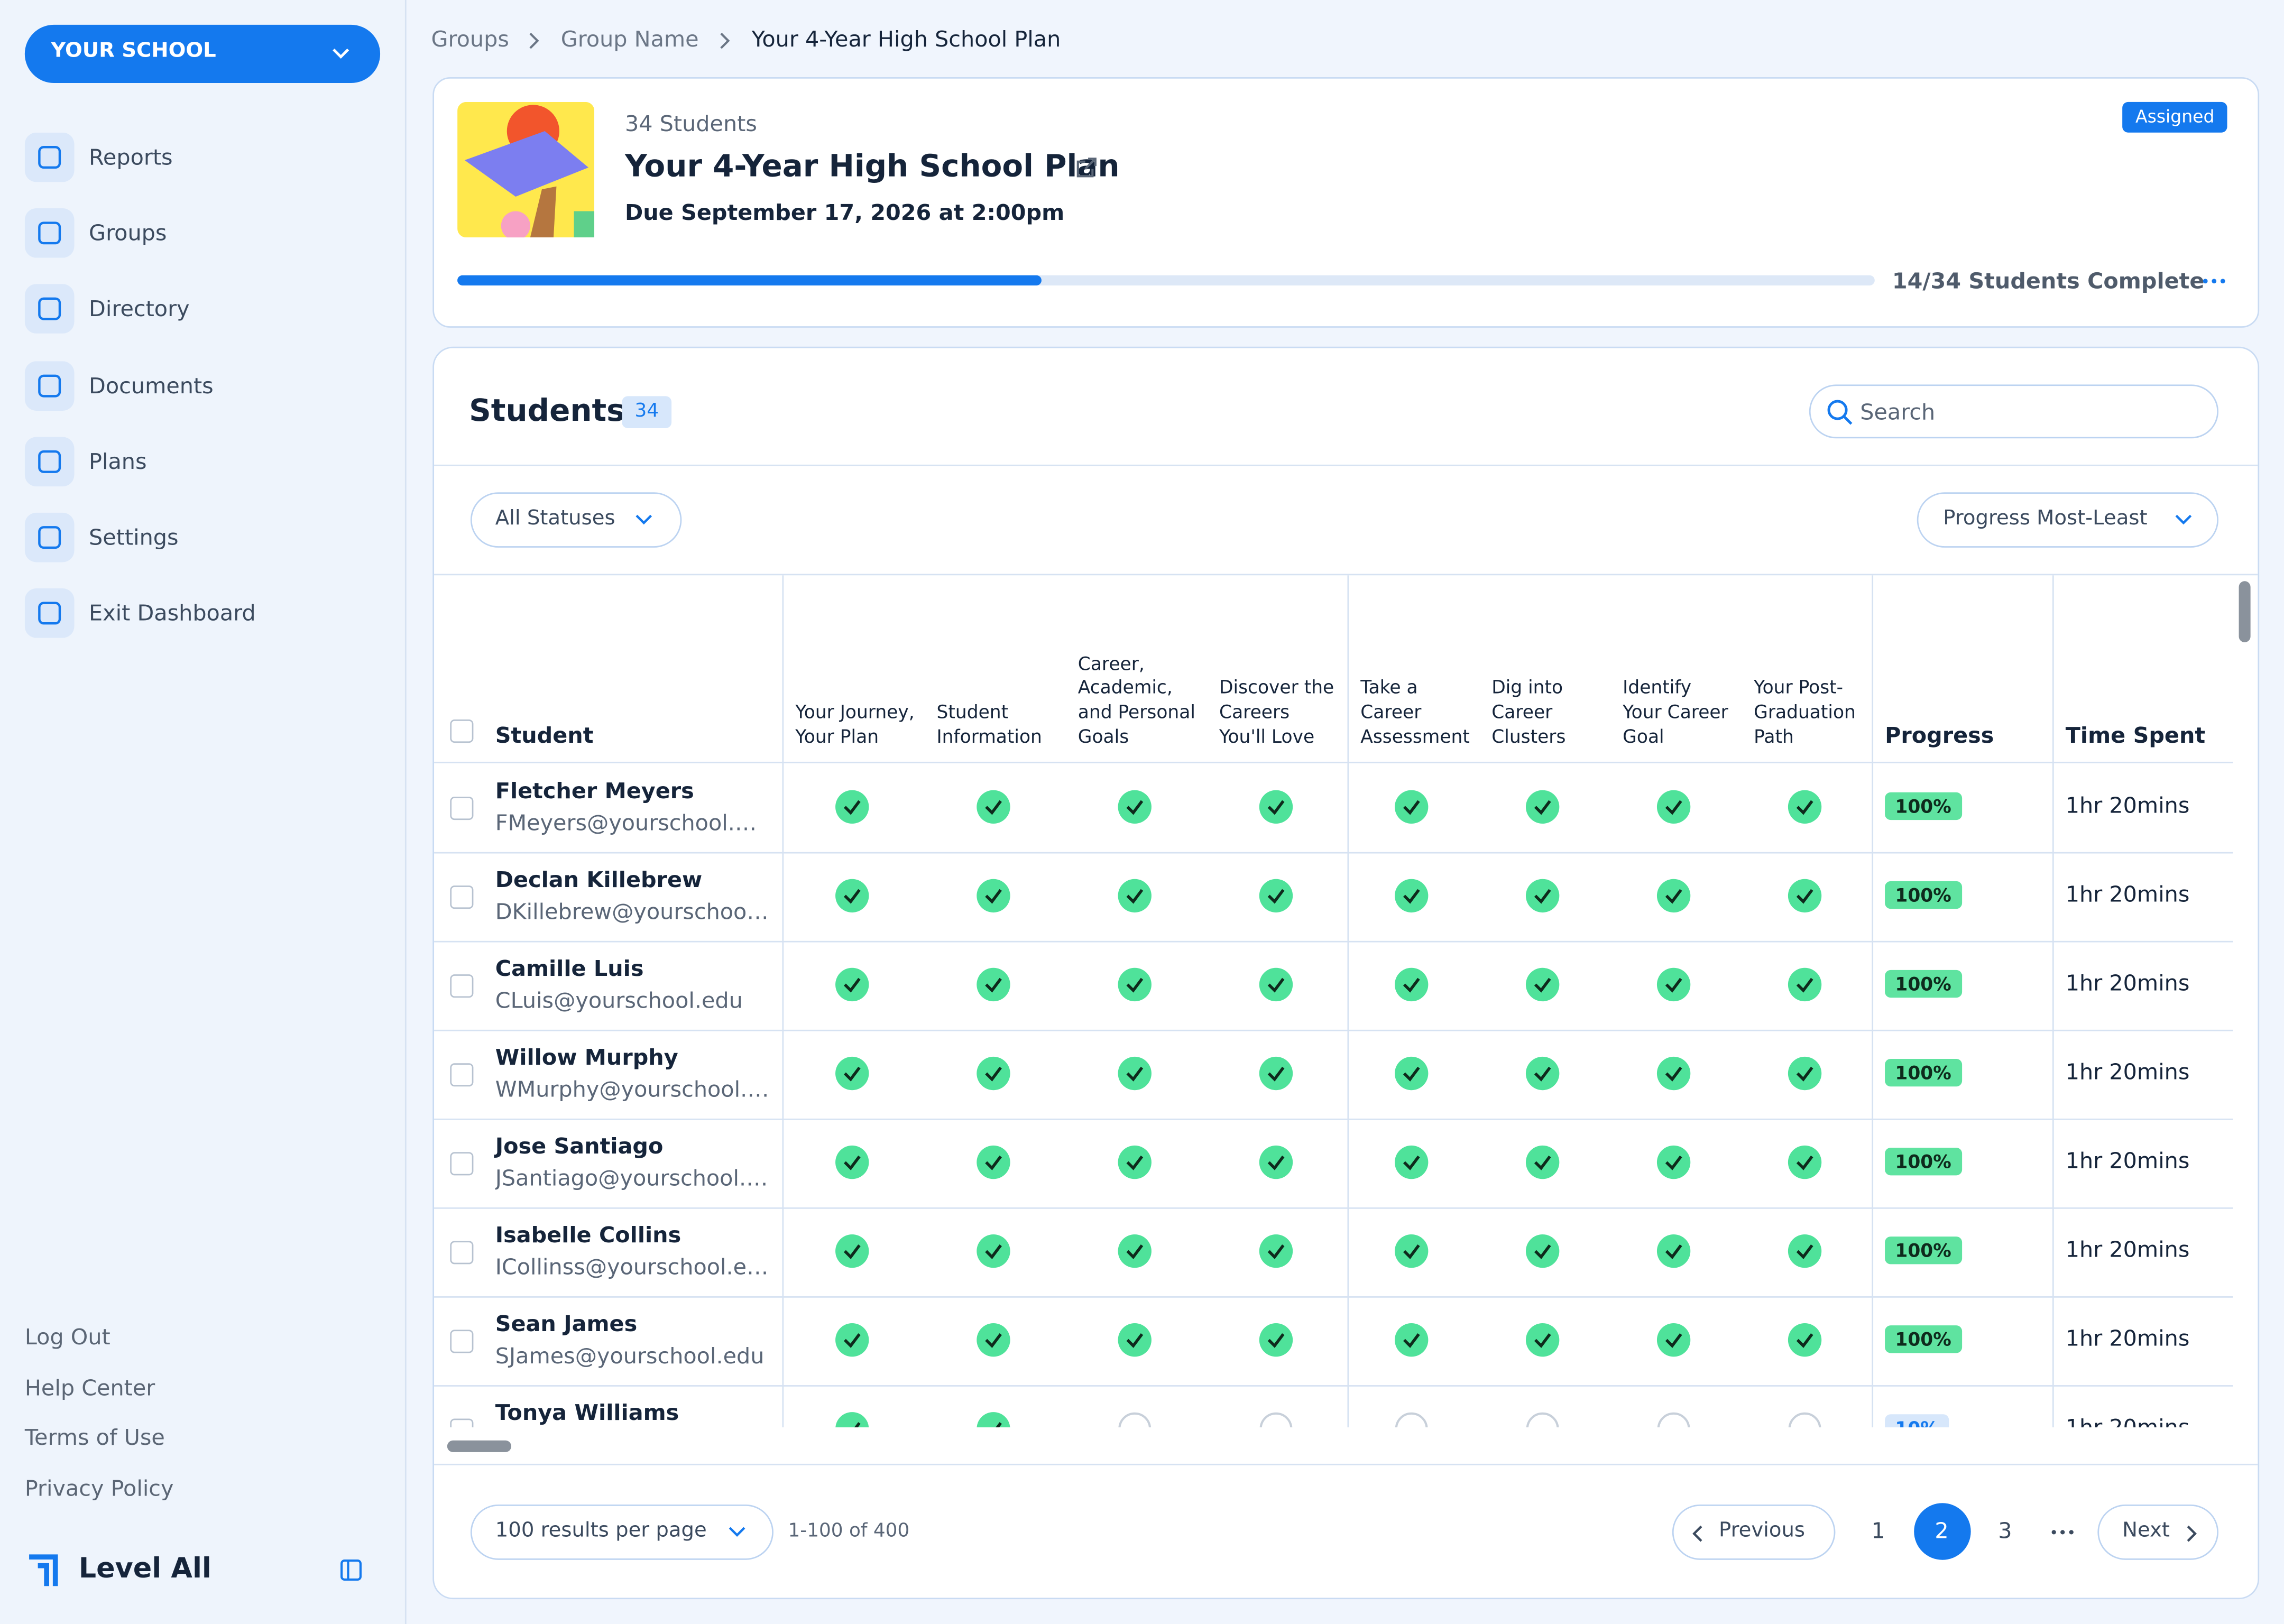 The height and width of the screenshot is (1624, 2284). What do you see at coordinates (118, 461) in the screenshot?
I see `nav-label: Plans` at bounding box center [118, 461].